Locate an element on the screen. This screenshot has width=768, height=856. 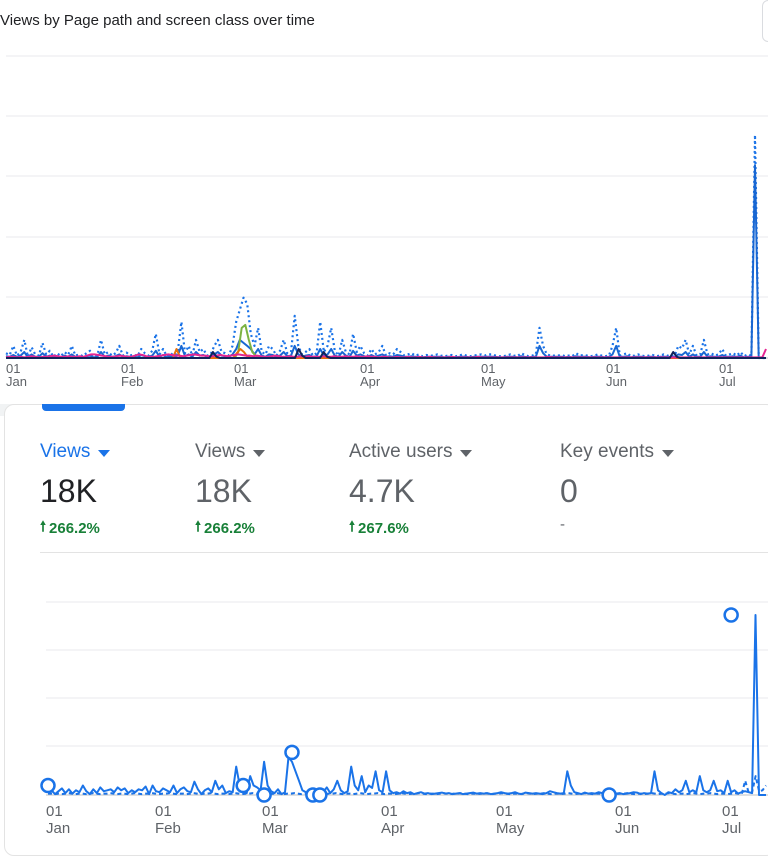
metric-key-events-selector: Key events is located at coordinates (617, 452).